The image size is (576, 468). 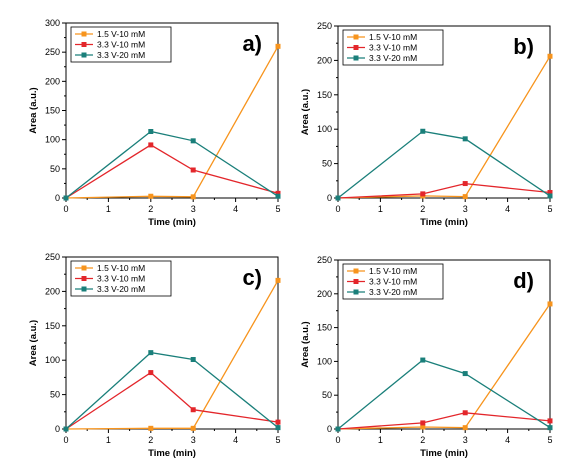 What do you see at coordinates (252, 43) in the screenshot?
I see `panel-label: a)` at bounding box center [252, 43].